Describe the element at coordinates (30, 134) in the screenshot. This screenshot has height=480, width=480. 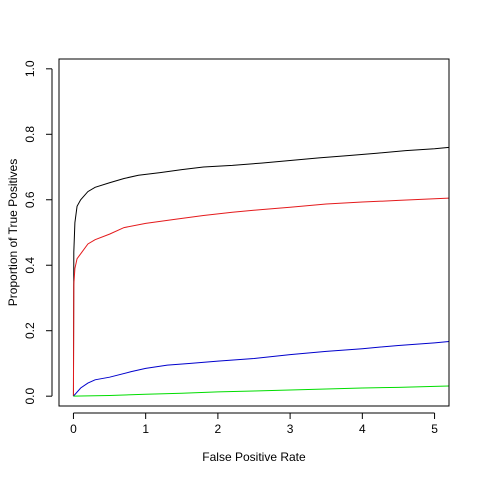
I see `y-tick-label: 0.8` at that location.